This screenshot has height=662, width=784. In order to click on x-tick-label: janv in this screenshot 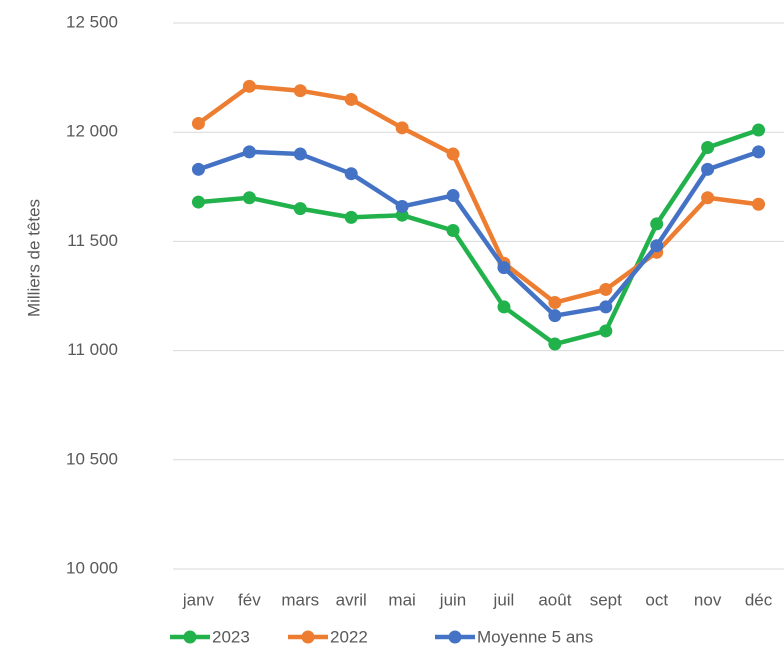, I will do `click(198, 599)`.